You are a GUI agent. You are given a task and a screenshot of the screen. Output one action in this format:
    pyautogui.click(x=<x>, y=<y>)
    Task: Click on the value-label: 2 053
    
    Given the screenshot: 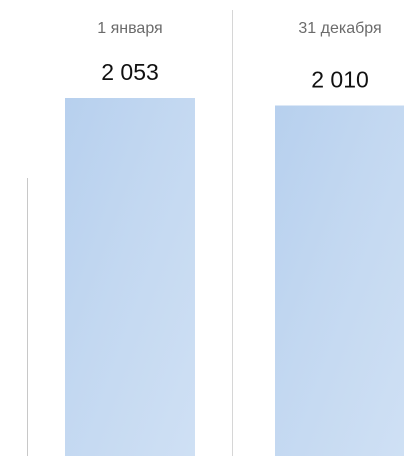 What is the action you would take?
    pyautogui.click(x=130, y=72)
    